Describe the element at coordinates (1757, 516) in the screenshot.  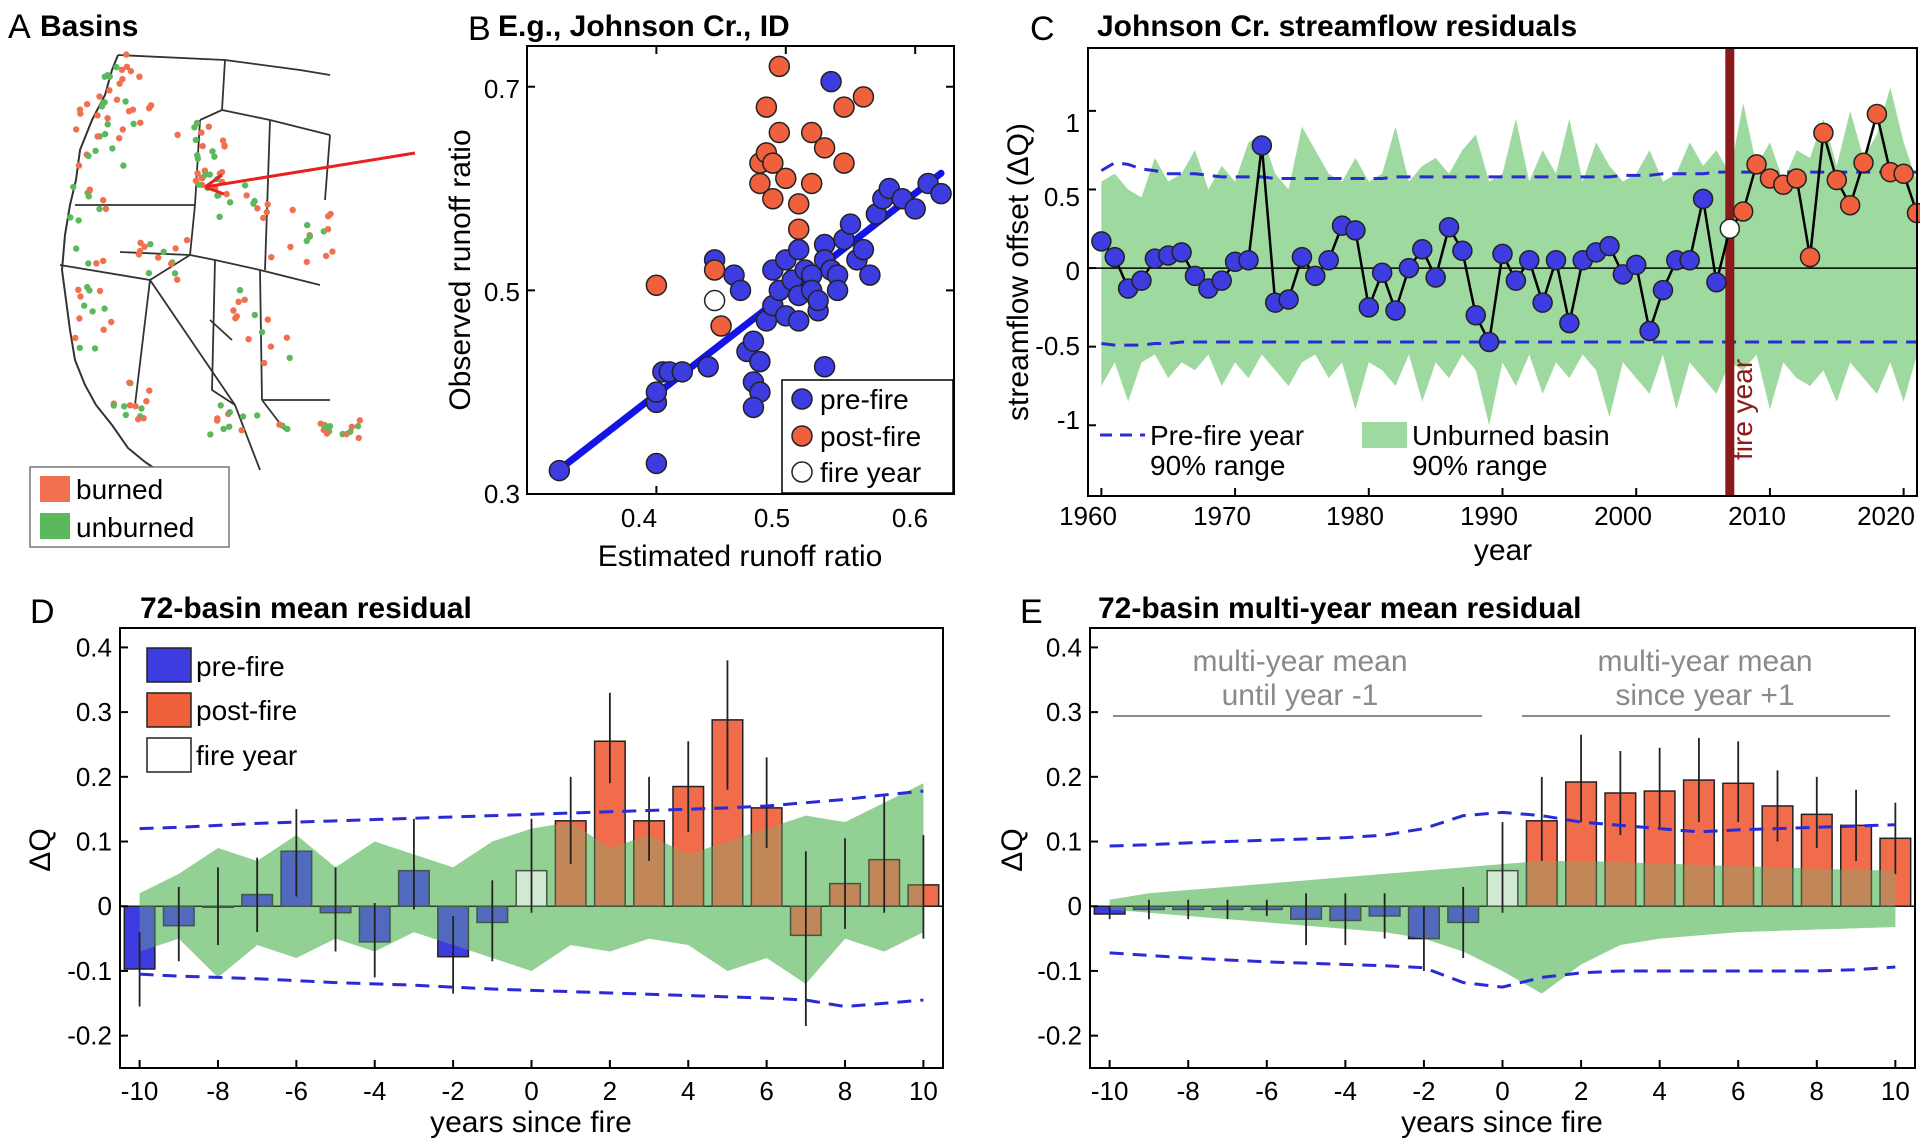
I see `panel-c-xtick: 2010` at that location.